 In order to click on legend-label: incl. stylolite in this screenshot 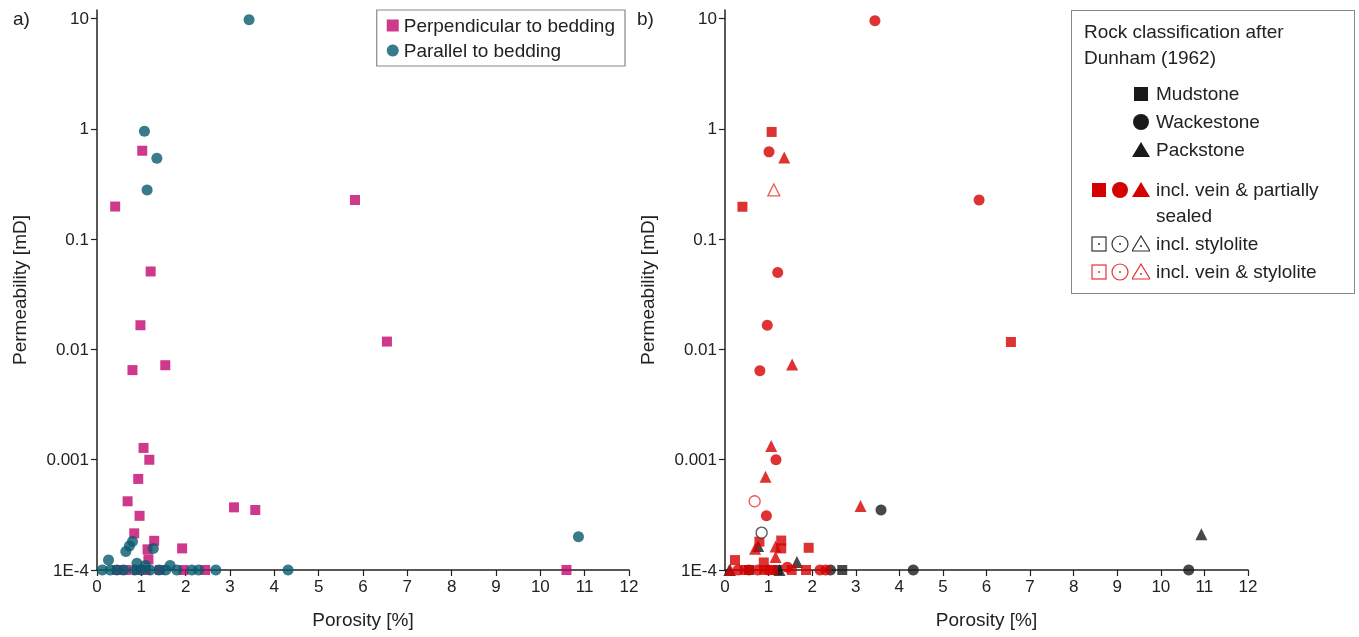, I will do `click(1208, 244)`.